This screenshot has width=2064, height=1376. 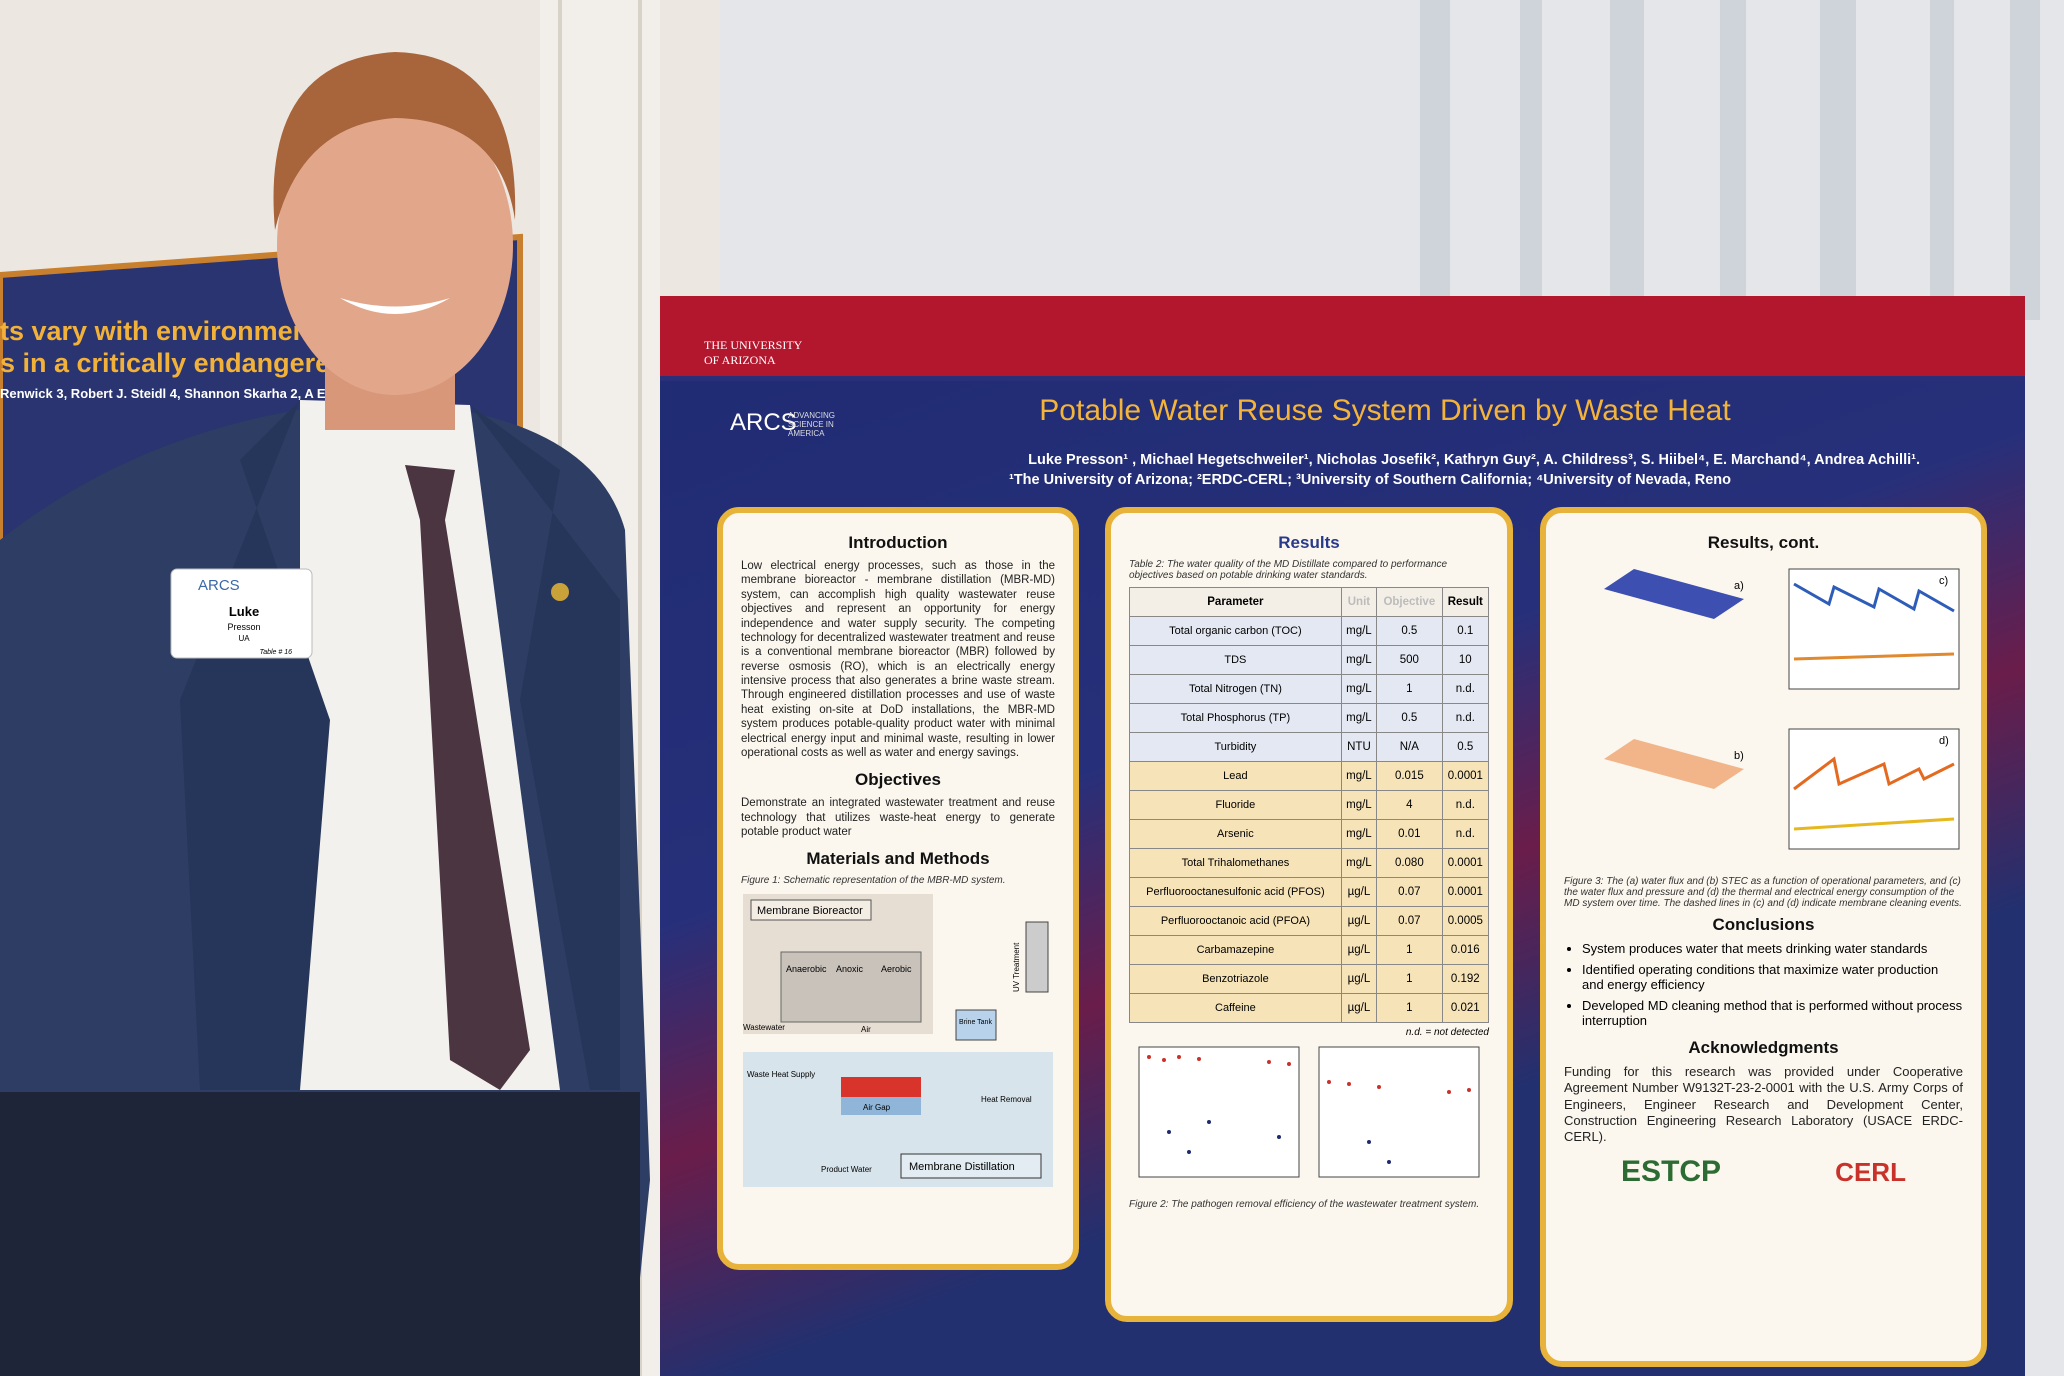 What do you see at coordinates (1235, 863) in the screenshot?
I see `table-cell: Total Trihalomethanes` at bounding box center [1235, 863].